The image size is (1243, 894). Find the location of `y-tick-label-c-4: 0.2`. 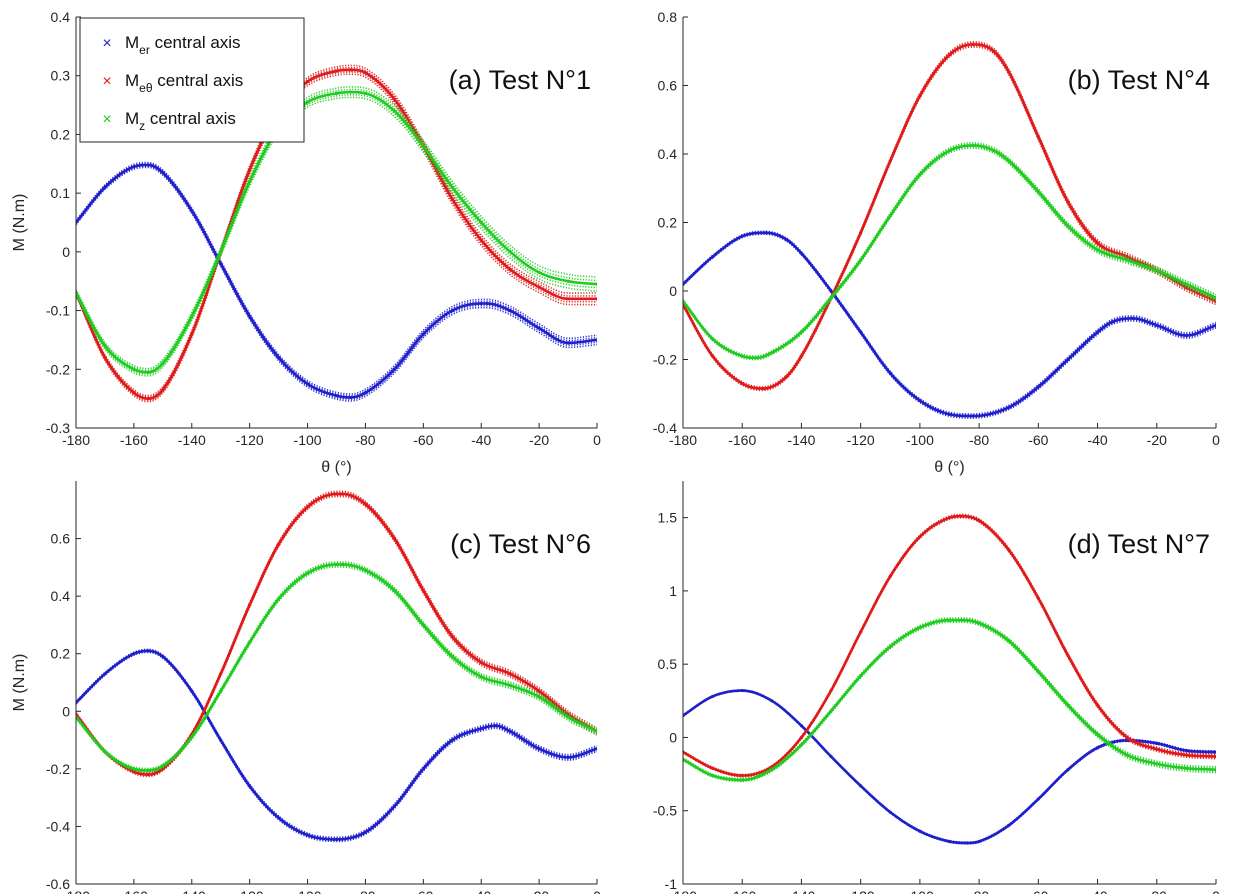

y-tick-label-c-4: 0.2 is located at coordinates (61, 654).